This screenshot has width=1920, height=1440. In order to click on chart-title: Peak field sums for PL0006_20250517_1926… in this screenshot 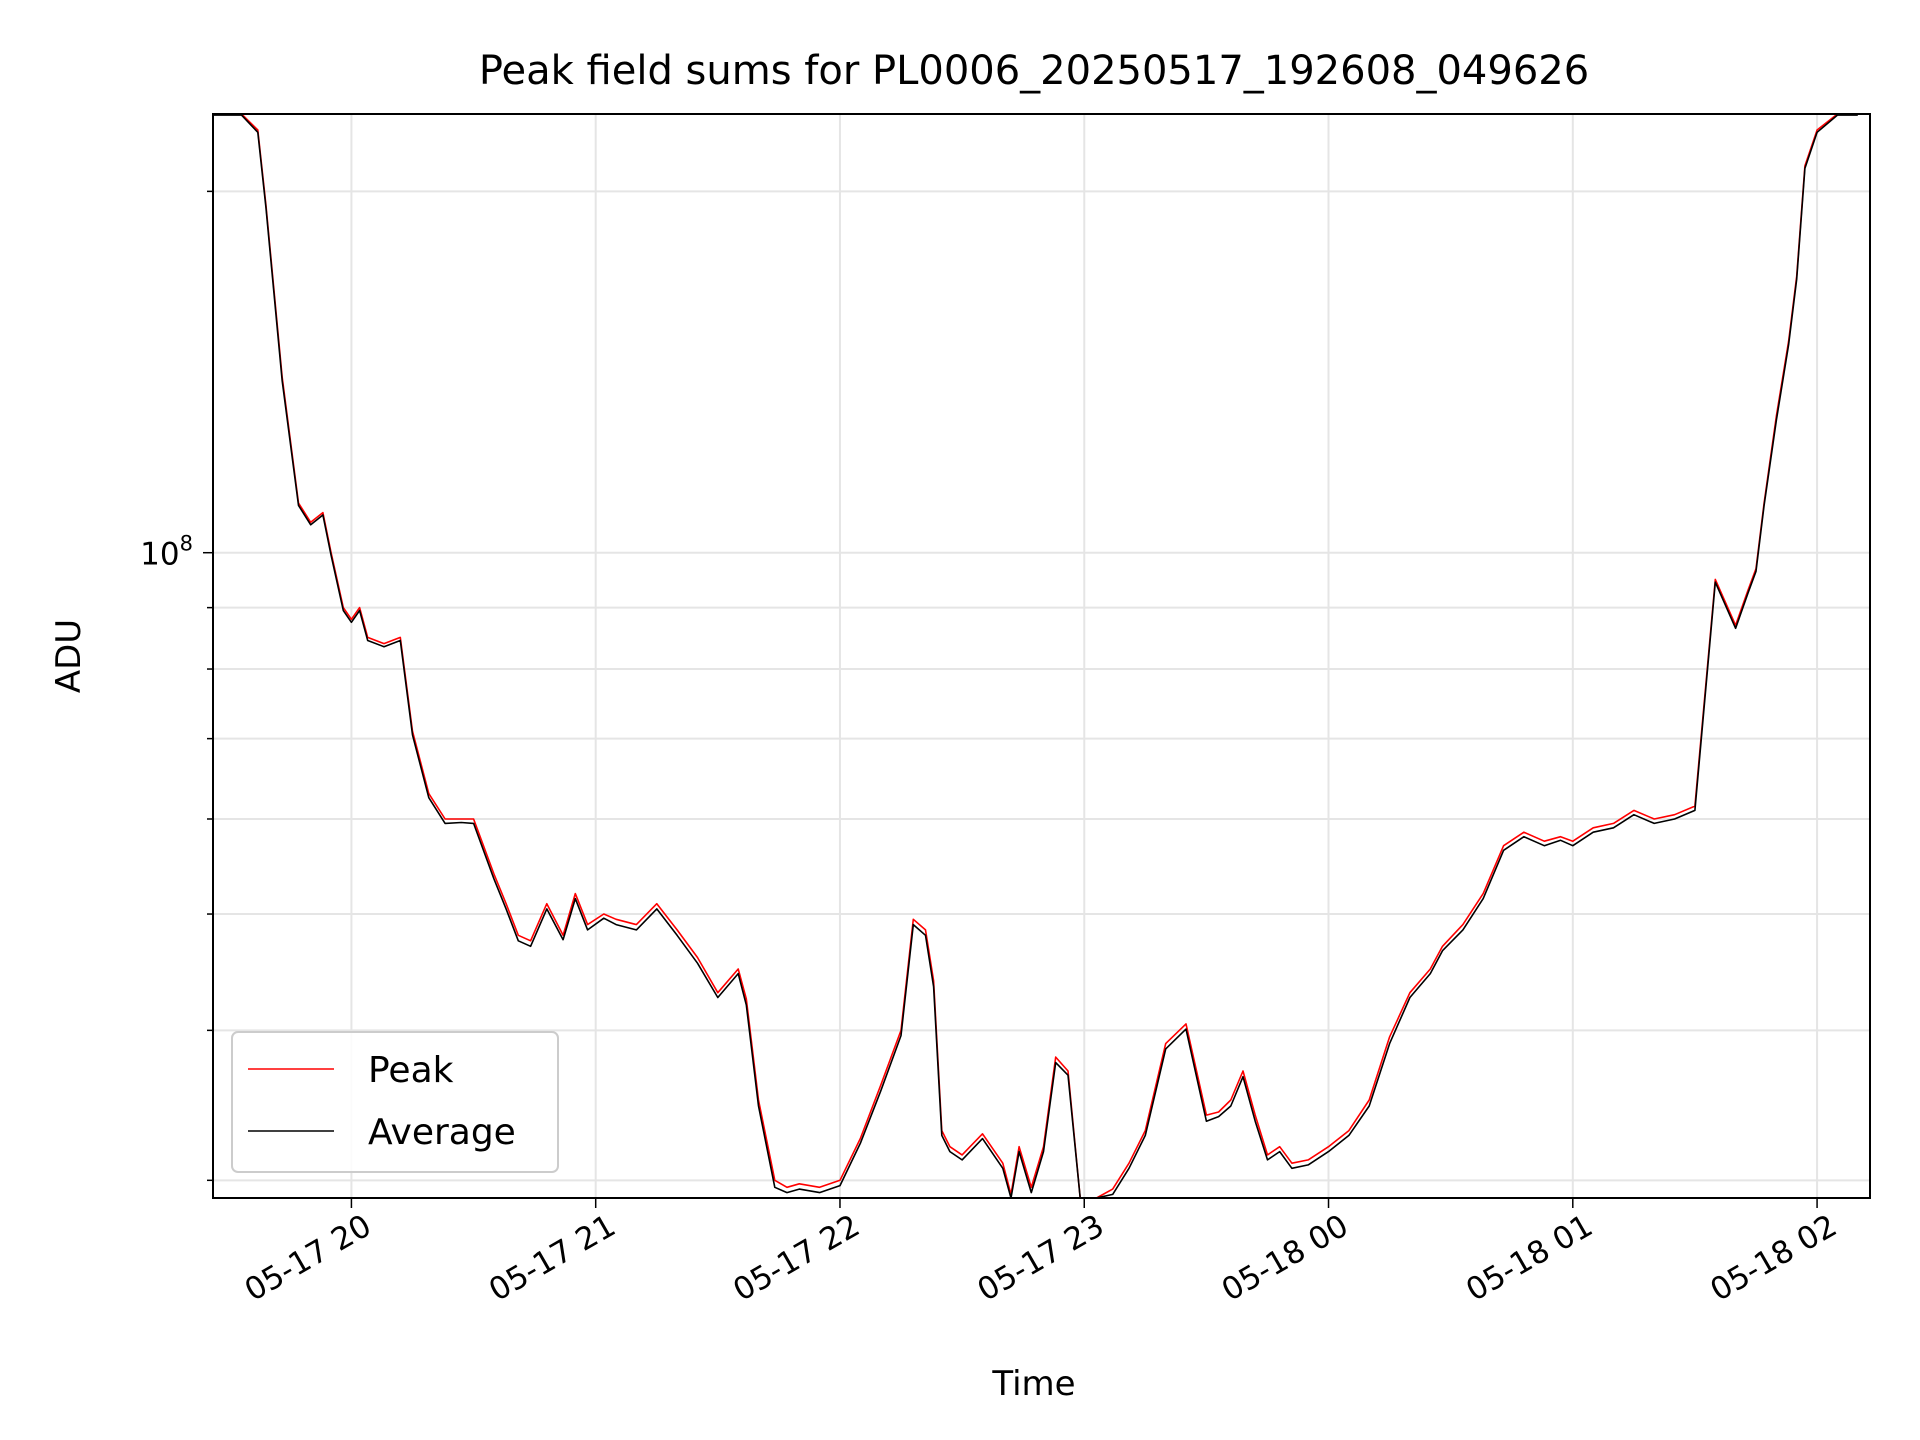, I will do `click(1034, 71)`.